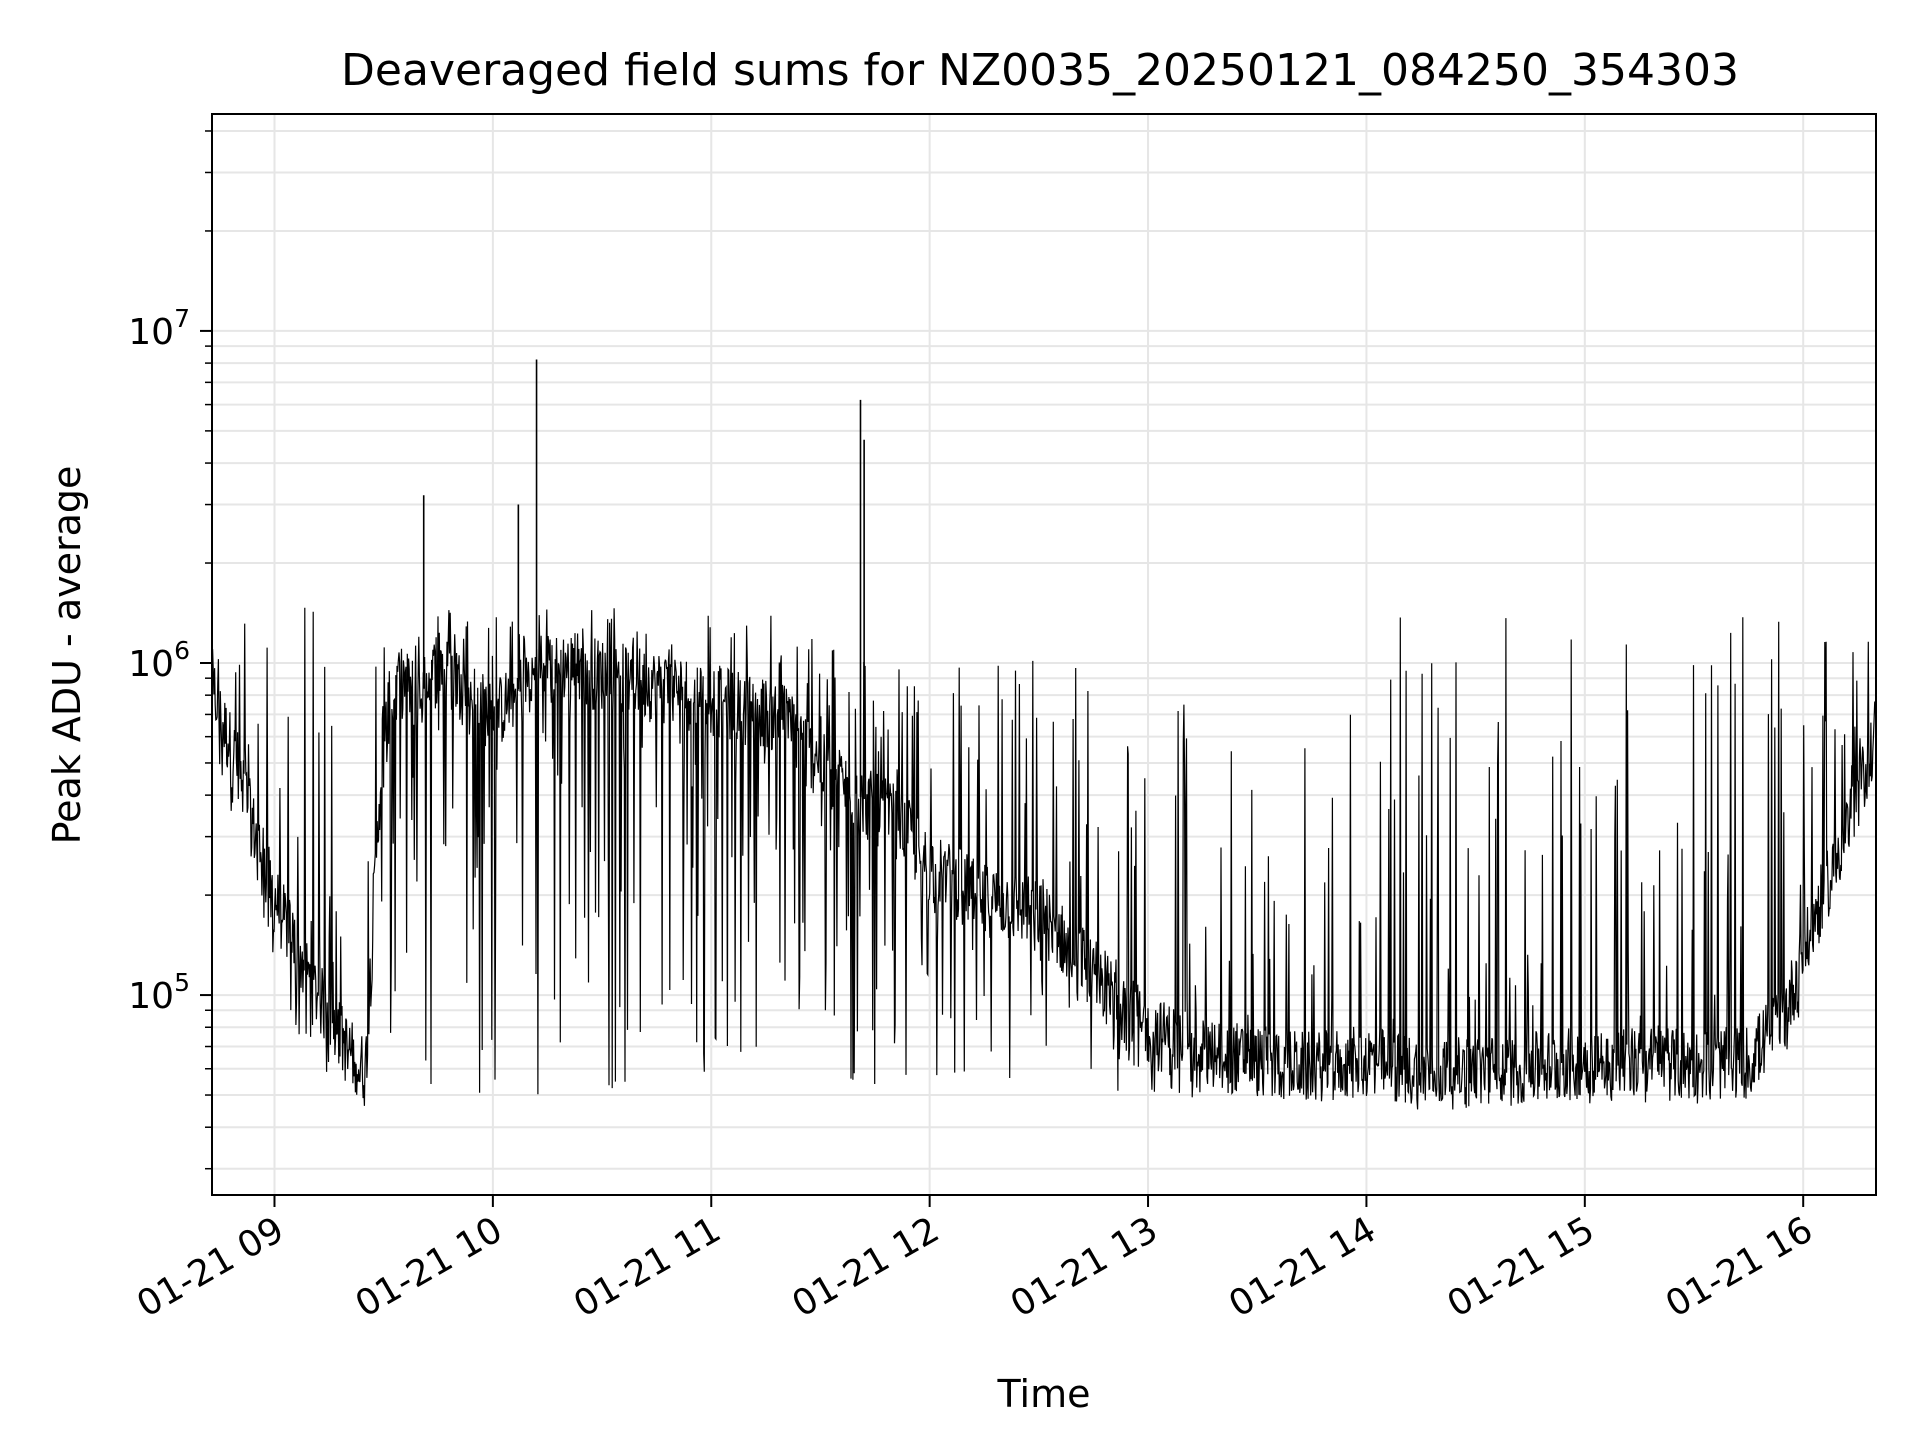  What do you see at coordinates (1302, 1267) in the screenshot?
I see `x-tick-label: 01-21 14` at bounding box center [1302, 1267].